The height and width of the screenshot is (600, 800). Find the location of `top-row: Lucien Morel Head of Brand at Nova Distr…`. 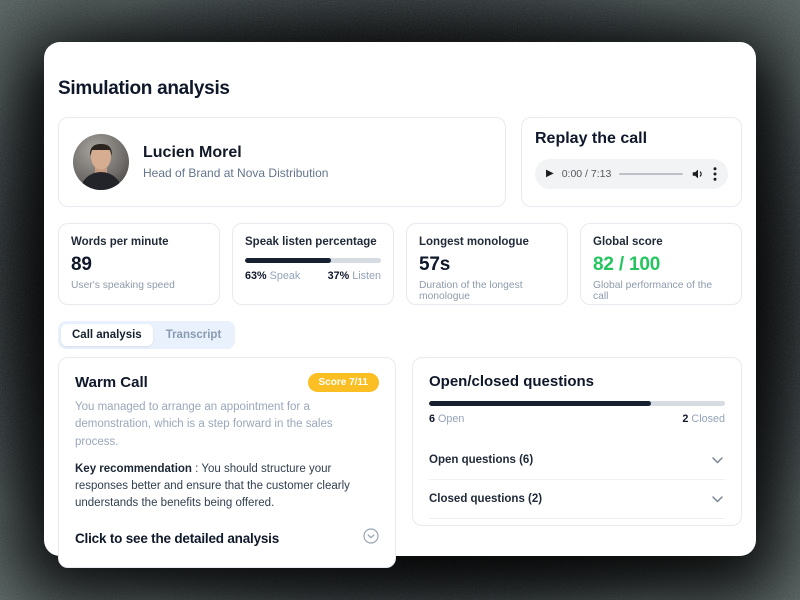

top-row: Lucien Morel Head of Brand at Nova Distr… is located at coordinates (400, 162).